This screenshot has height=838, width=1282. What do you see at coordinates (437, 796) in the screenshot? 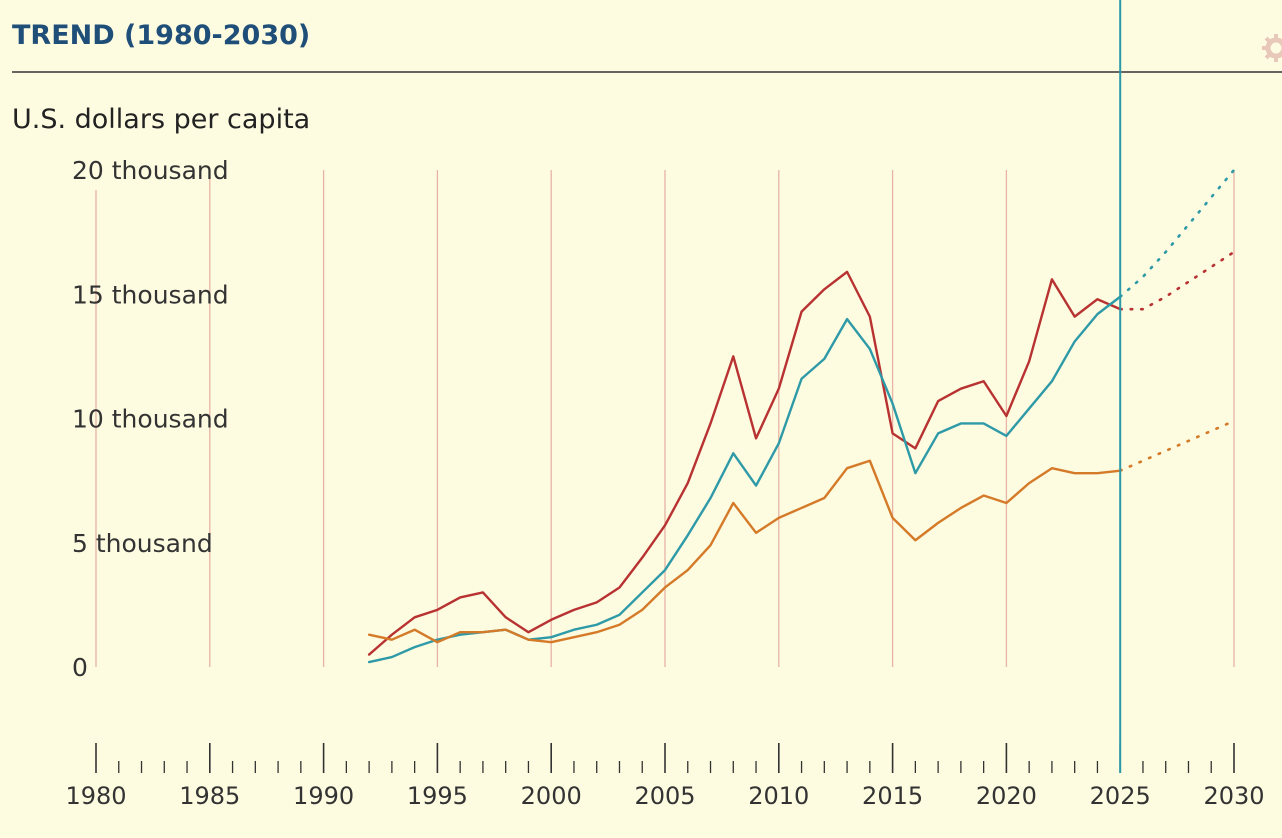
I see `x-tick-label: 1995` at bounding box center [437, 796].